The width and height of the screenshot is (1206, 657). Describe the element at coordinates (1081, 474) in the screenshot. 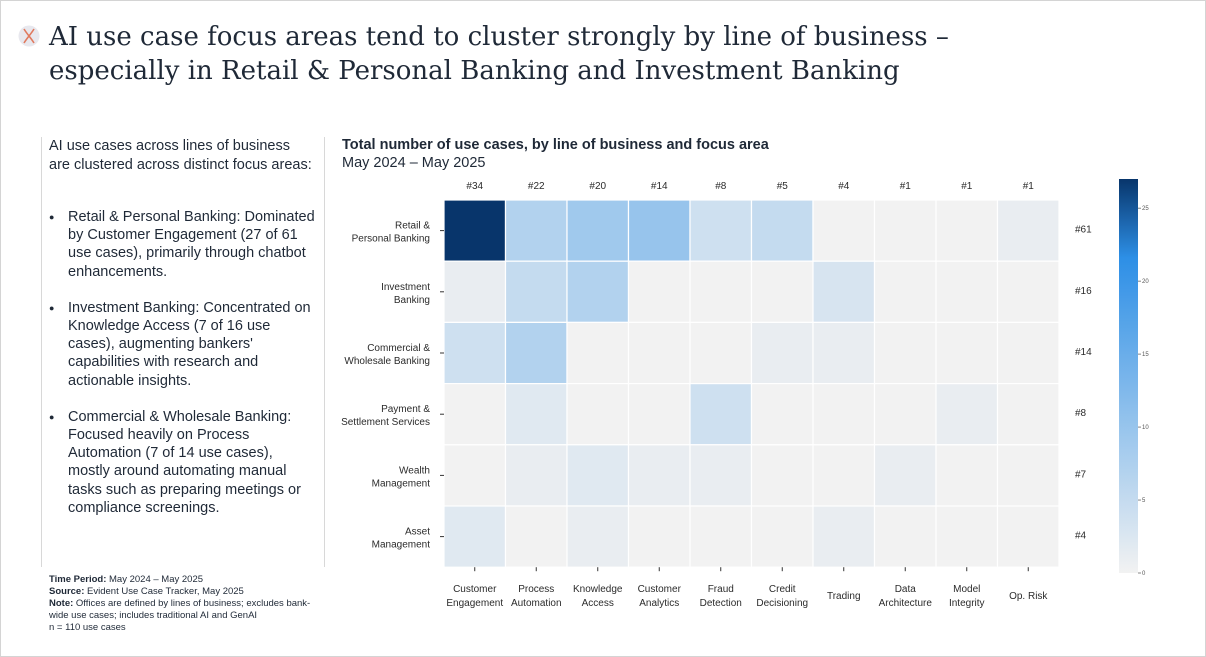

I see `row-total-label: #7` at that location.